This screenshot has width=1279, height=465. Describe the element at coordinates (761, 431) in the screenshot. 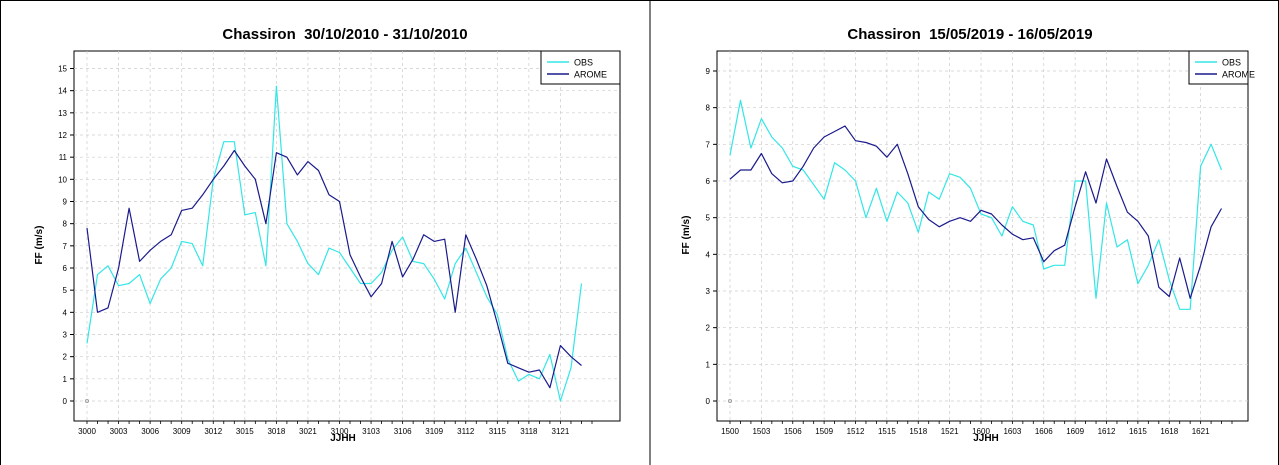

I see `x-tick-label: 1503` at that location.